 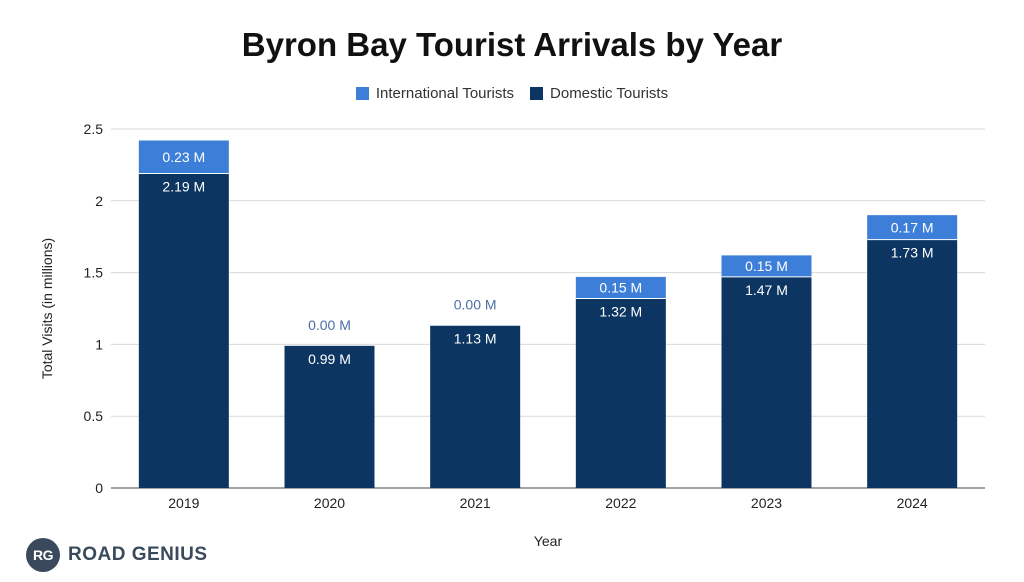 I want to click on x-tick-label: 2021, so click(x=475, y=503).